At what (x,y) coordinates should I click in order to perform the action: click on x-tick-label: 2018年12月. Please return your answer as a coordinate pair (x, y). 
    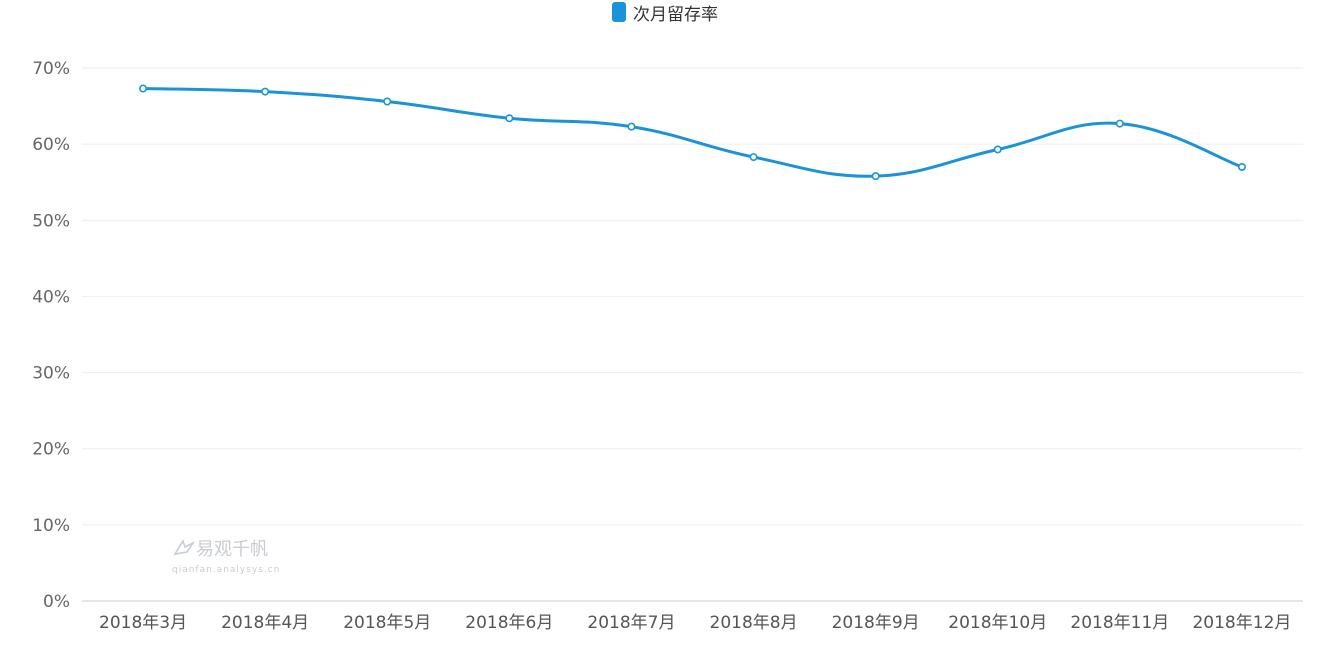
    Looking at the image, I should click on (1241, 623).